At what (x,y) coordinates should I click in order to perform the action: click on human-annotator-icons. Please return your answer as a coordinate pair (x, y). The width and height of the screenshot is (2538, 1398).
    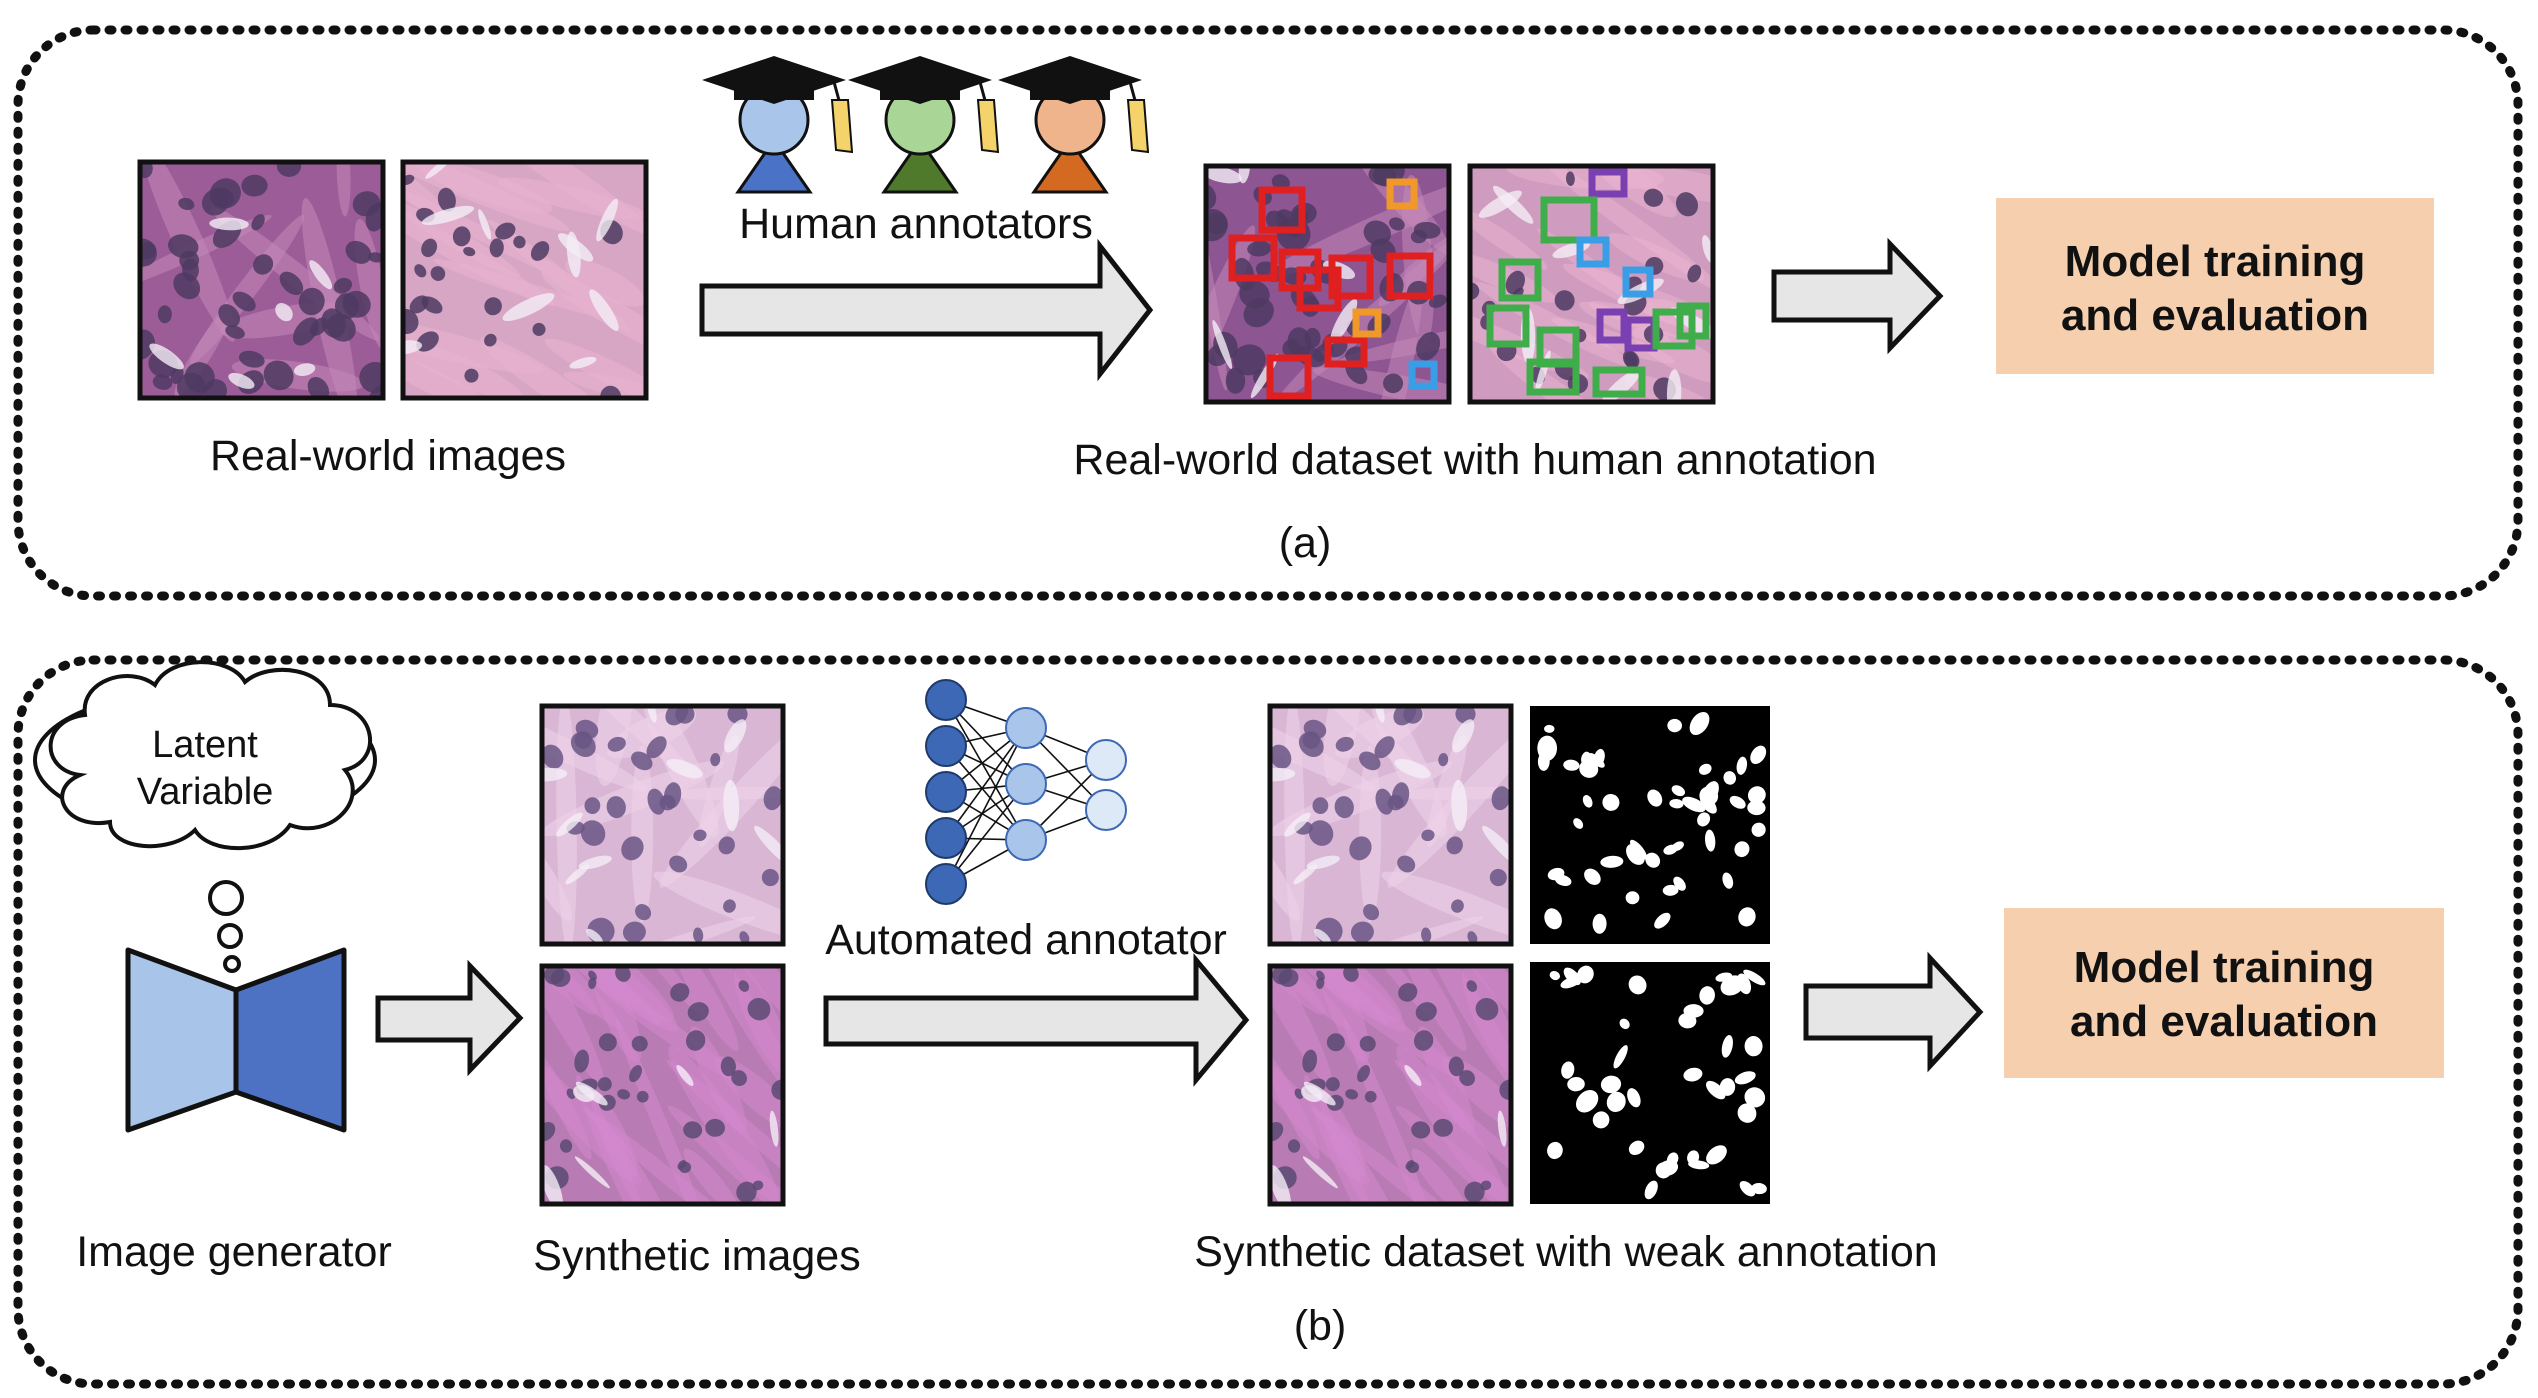
    Looking at the image, I should click on (926, 125).